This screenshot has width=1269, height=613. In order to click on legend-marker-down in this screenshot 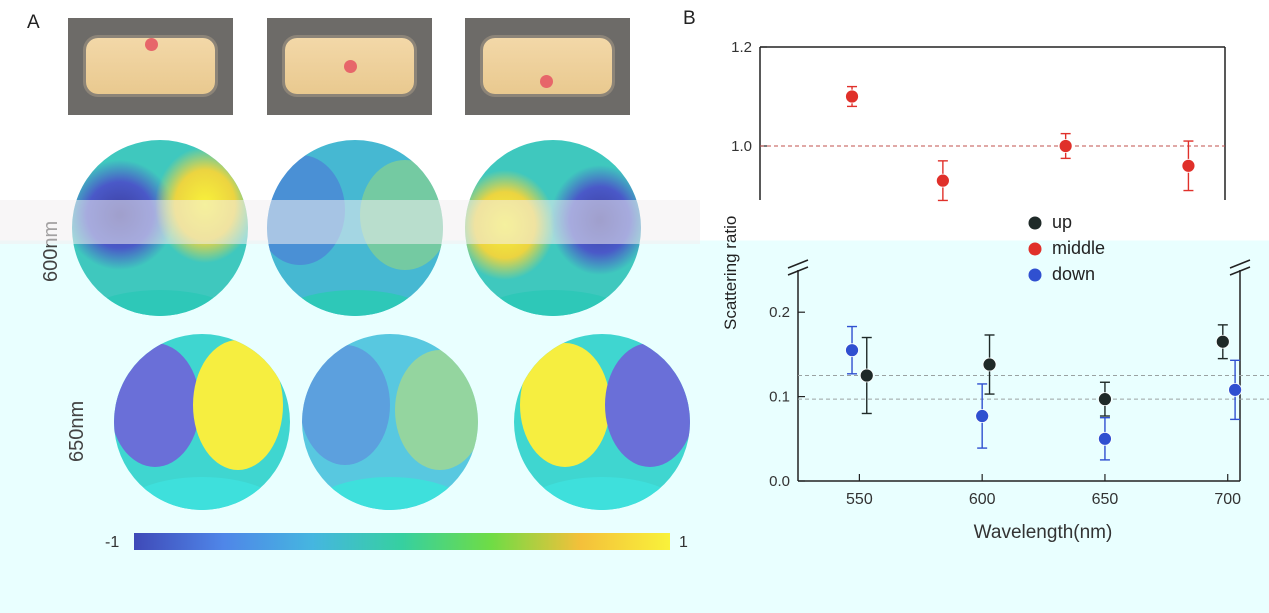, I will do `click(1035, 275)`.